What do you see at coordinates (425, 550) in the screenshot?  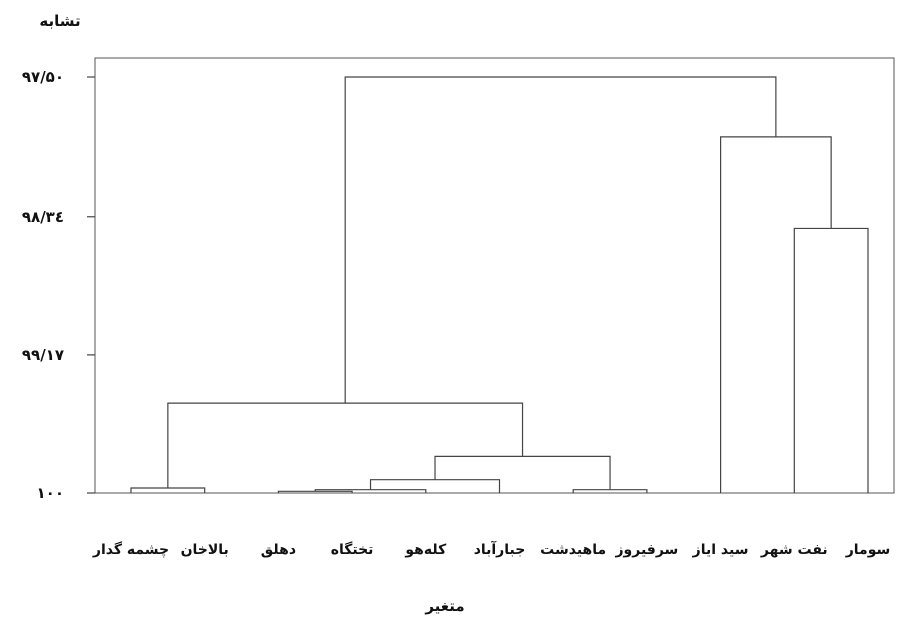 I see `leaf-label: کله‌هو` at bounding box center [425, 550].